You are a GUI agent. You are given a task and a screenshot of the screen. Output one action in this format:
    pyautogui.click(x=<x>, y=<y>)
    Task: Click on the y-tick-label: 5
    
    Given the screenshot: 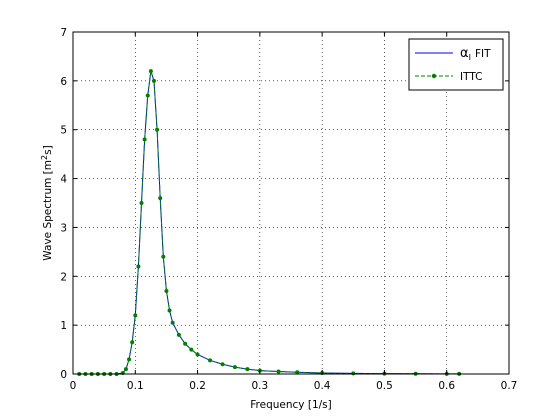 What is the action you would take?
    pyautogui.click(x=63, y=131)
    